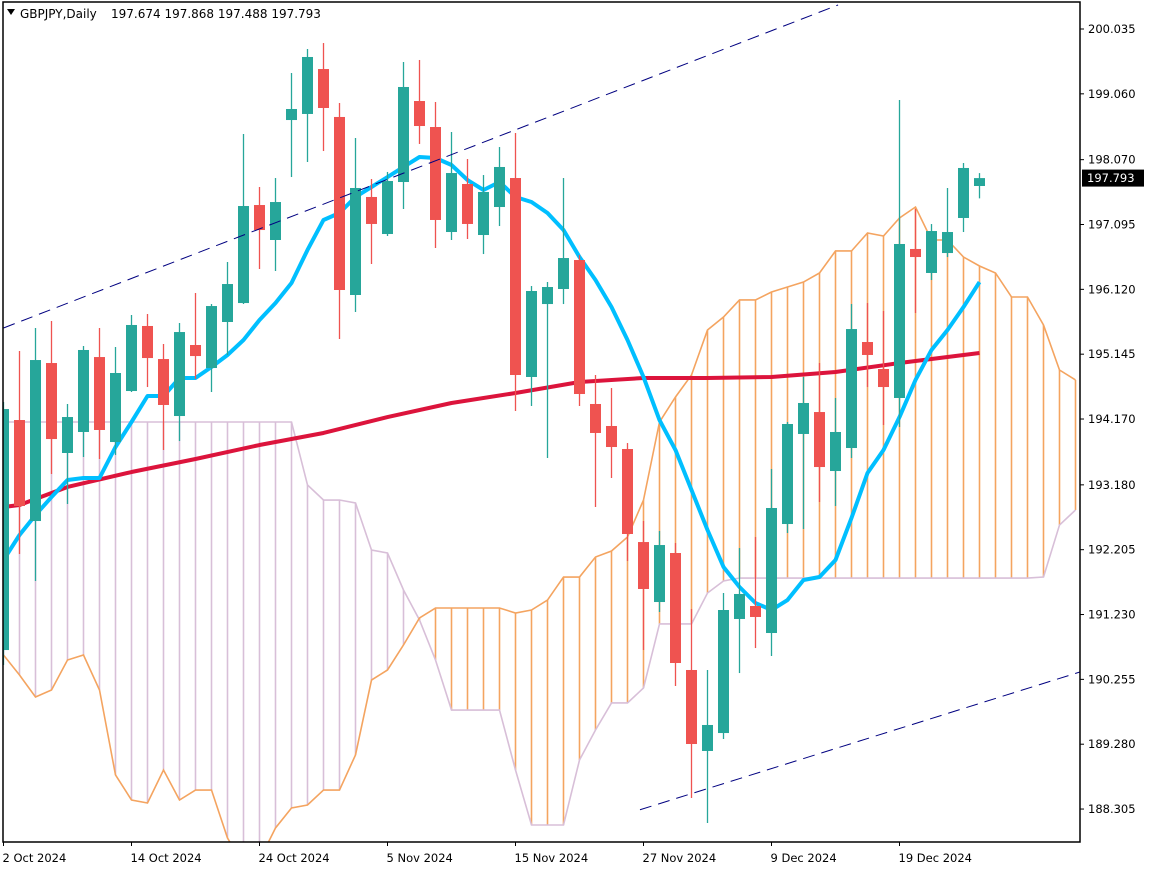 This screenshot has width=1152, height=870. Describe the element at coordinates (11, 12) in the screenshot. I see `collapse-triangle-icon` at that location.